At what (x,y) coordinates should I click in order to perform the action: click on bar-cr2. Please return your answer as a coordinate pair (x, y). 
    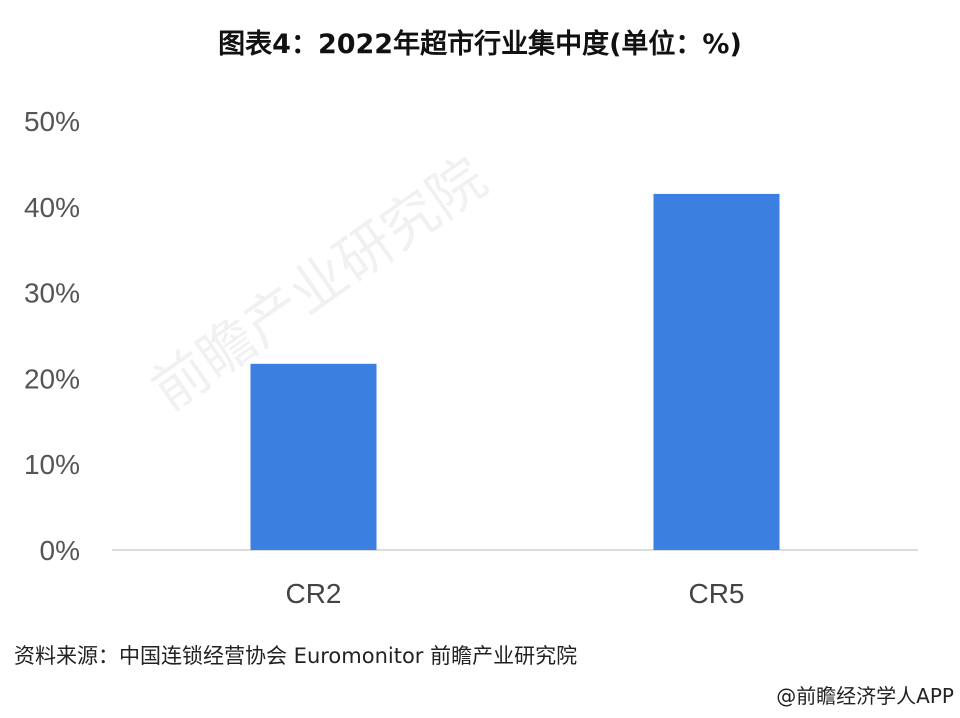
    Looking at the image, I should click on (313, 456).